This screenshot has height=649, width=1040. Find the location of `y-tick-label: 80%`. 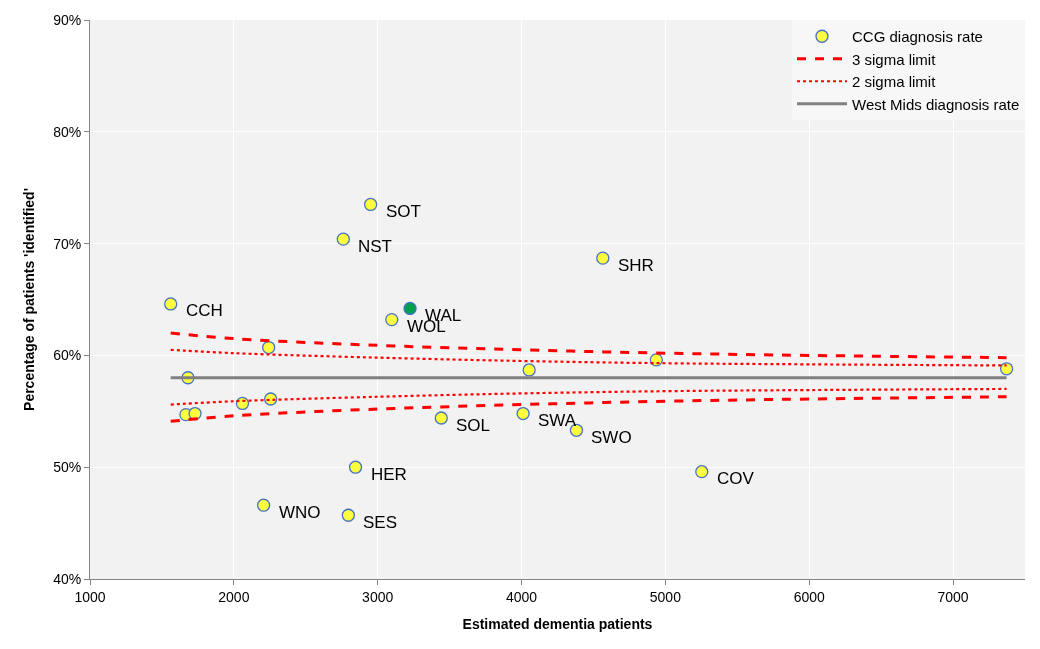

y-tick-label: 80% is located at coordinates (67, 131).